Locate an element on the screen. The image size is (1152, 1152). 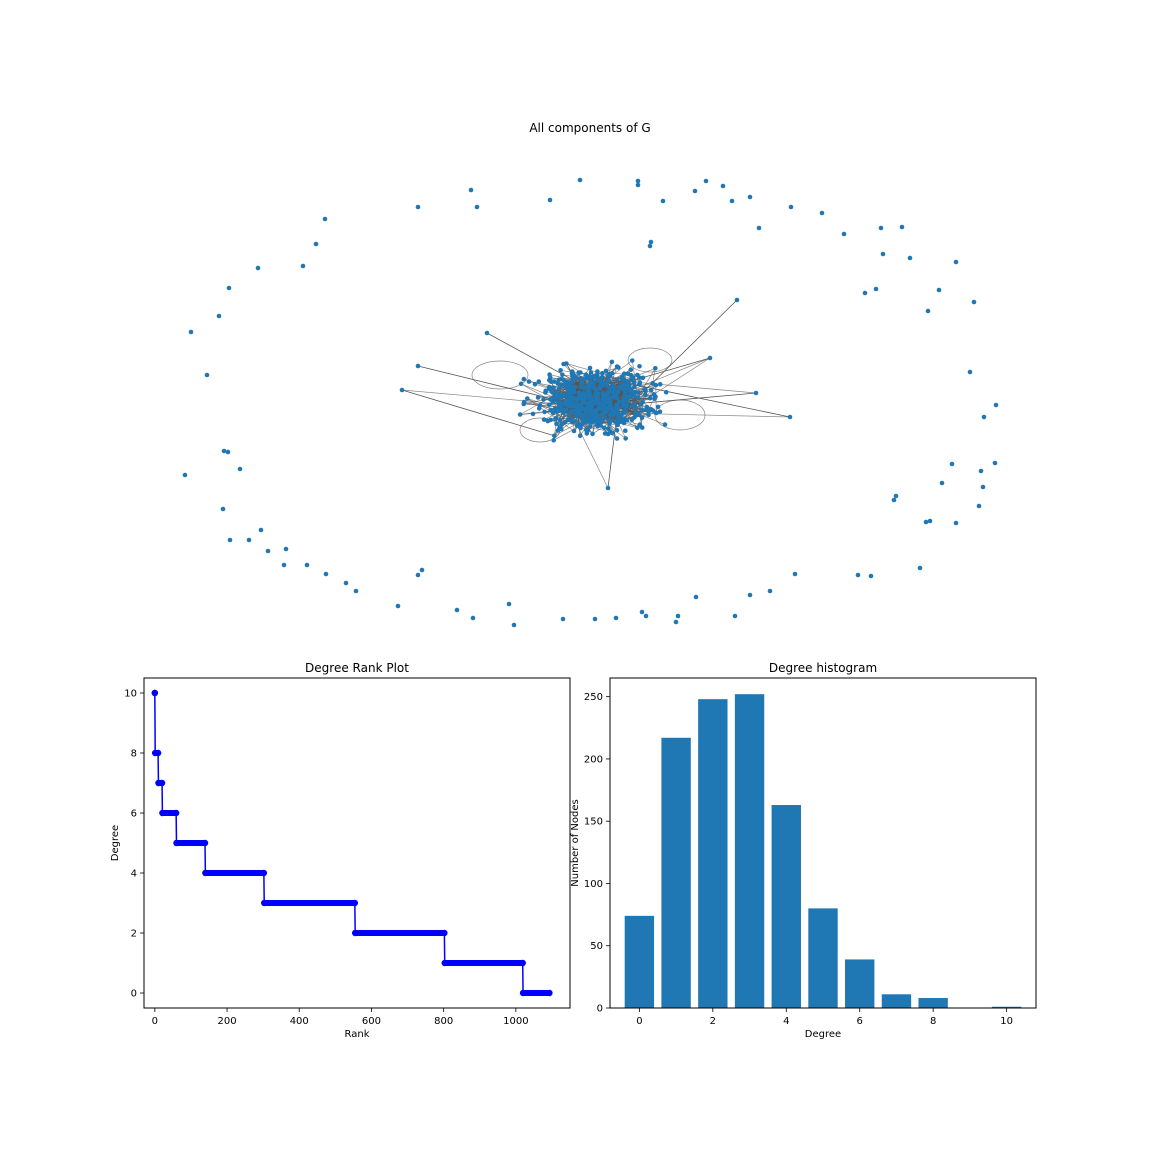
histogram-x-tick-label: 0 is located at coordinates (639, 1021).